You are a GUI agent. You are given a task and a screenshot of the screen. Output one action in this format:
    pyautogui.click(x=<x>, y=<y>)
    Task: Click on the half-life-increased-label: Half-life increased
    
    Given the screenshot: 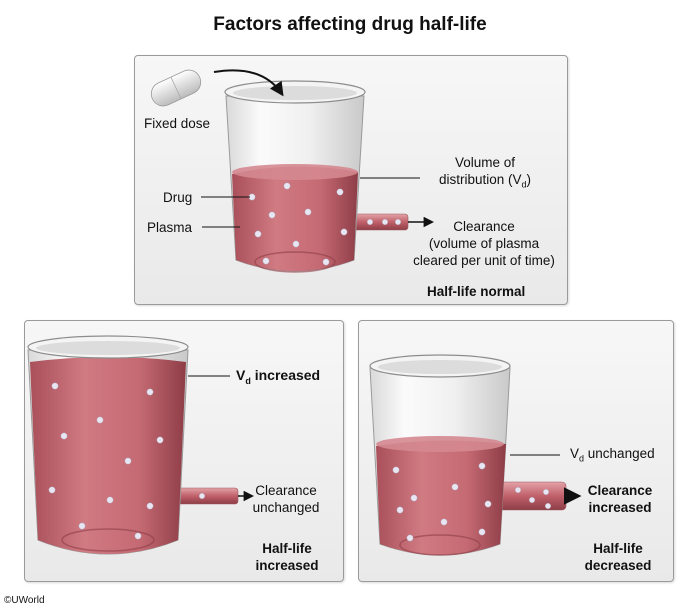 What is the action you would take?
    pyautogui.click(x=287, y=557)
    